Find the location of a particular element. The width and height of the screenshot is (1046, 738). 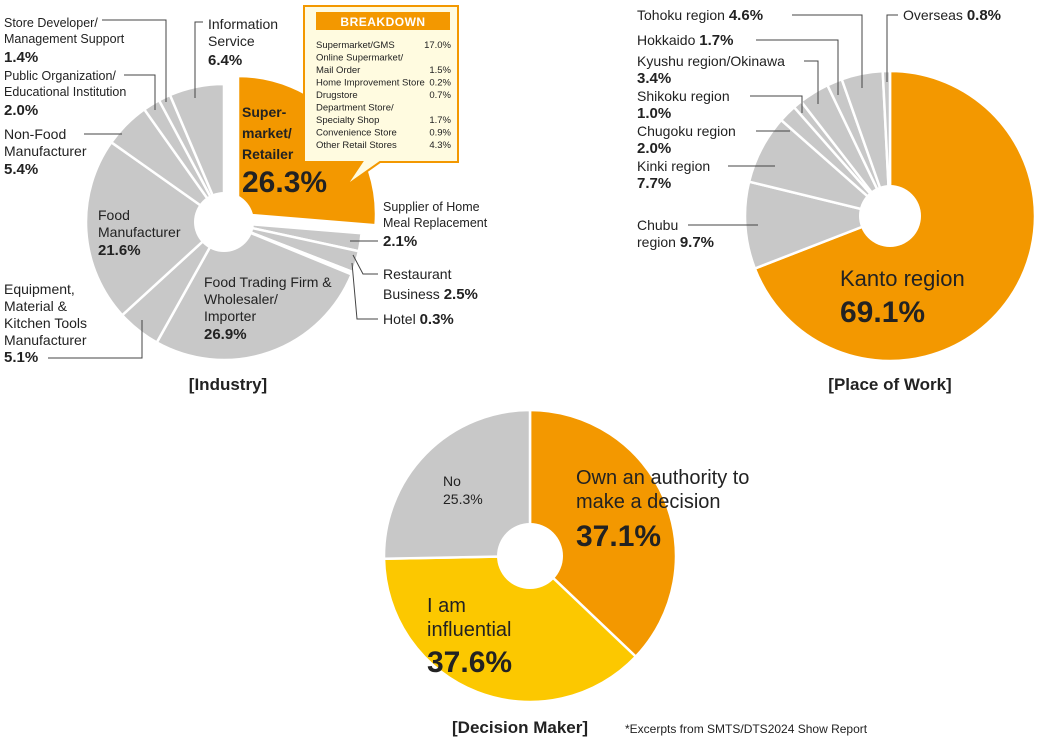

place-value-kyushu: 3.4% is located at coordinates (654, 78).